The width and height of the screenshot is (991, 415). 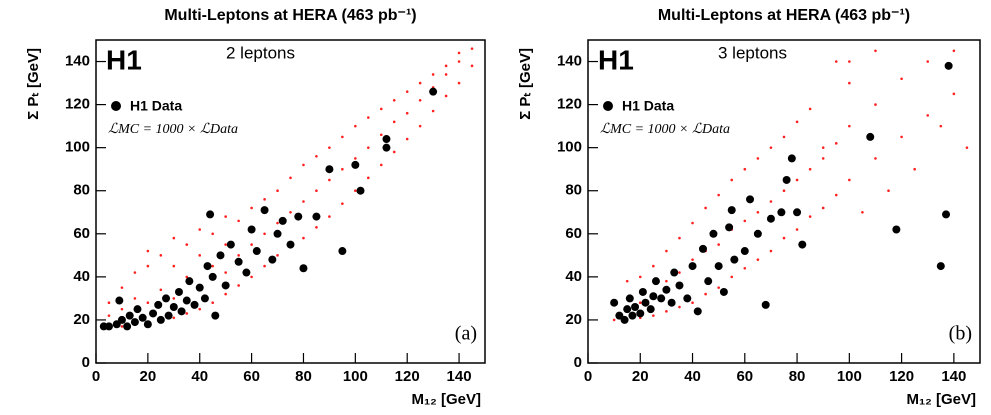 I want to click on legend-marker, so click(x=116, y=106).